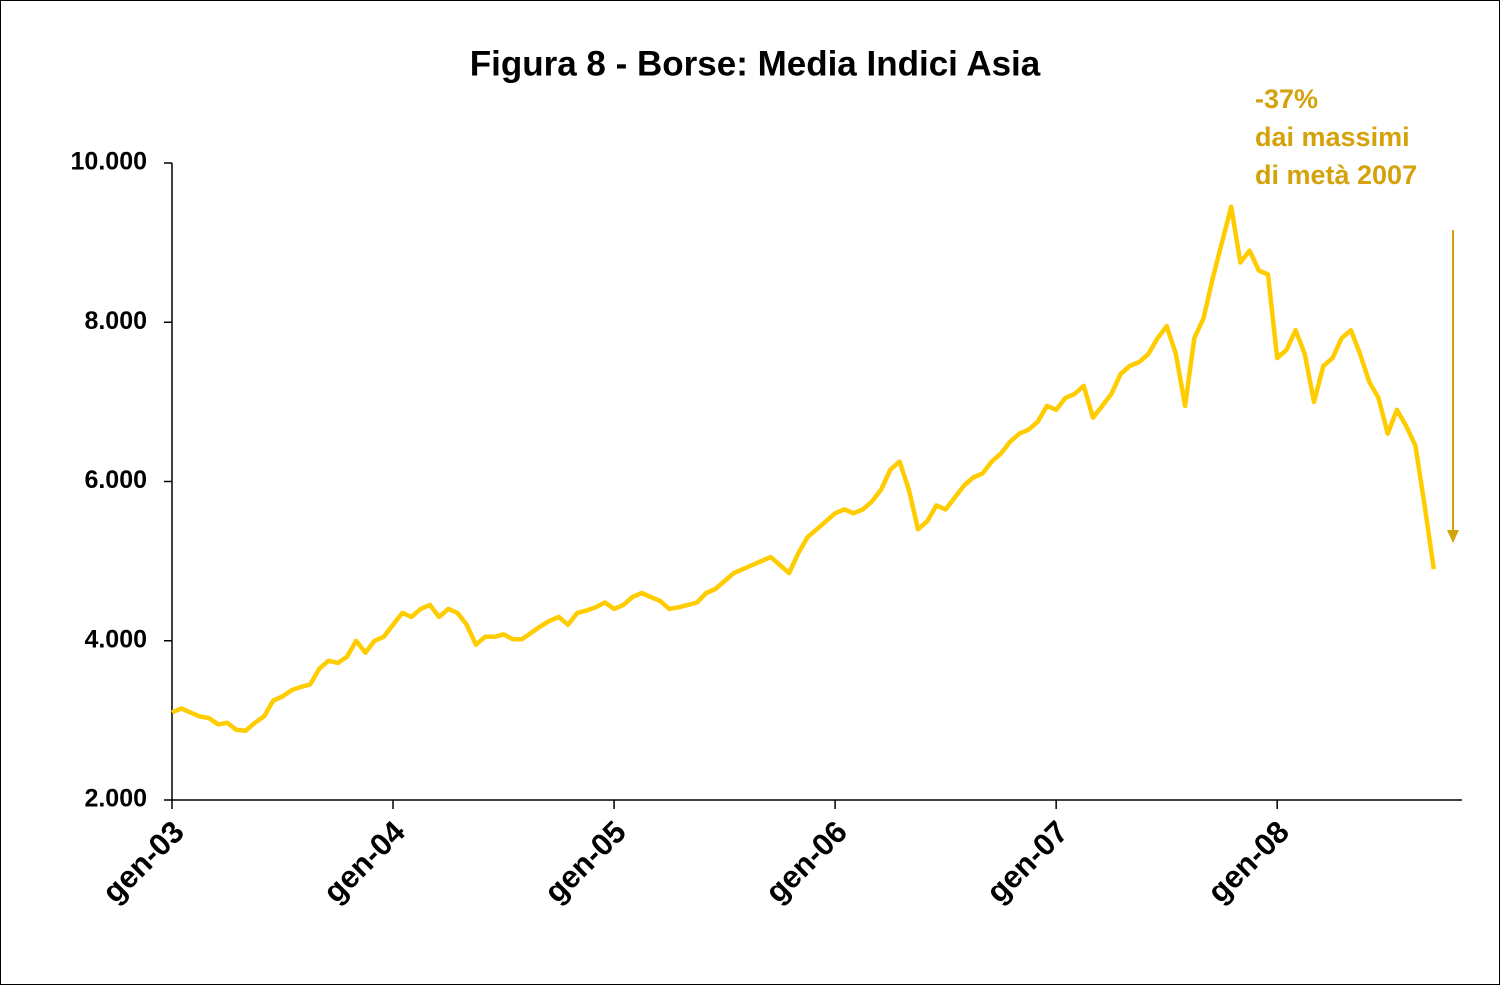  I want to click on chart-title: Figura 8 - Borse: Media Indici Asia, so click(755, 63).